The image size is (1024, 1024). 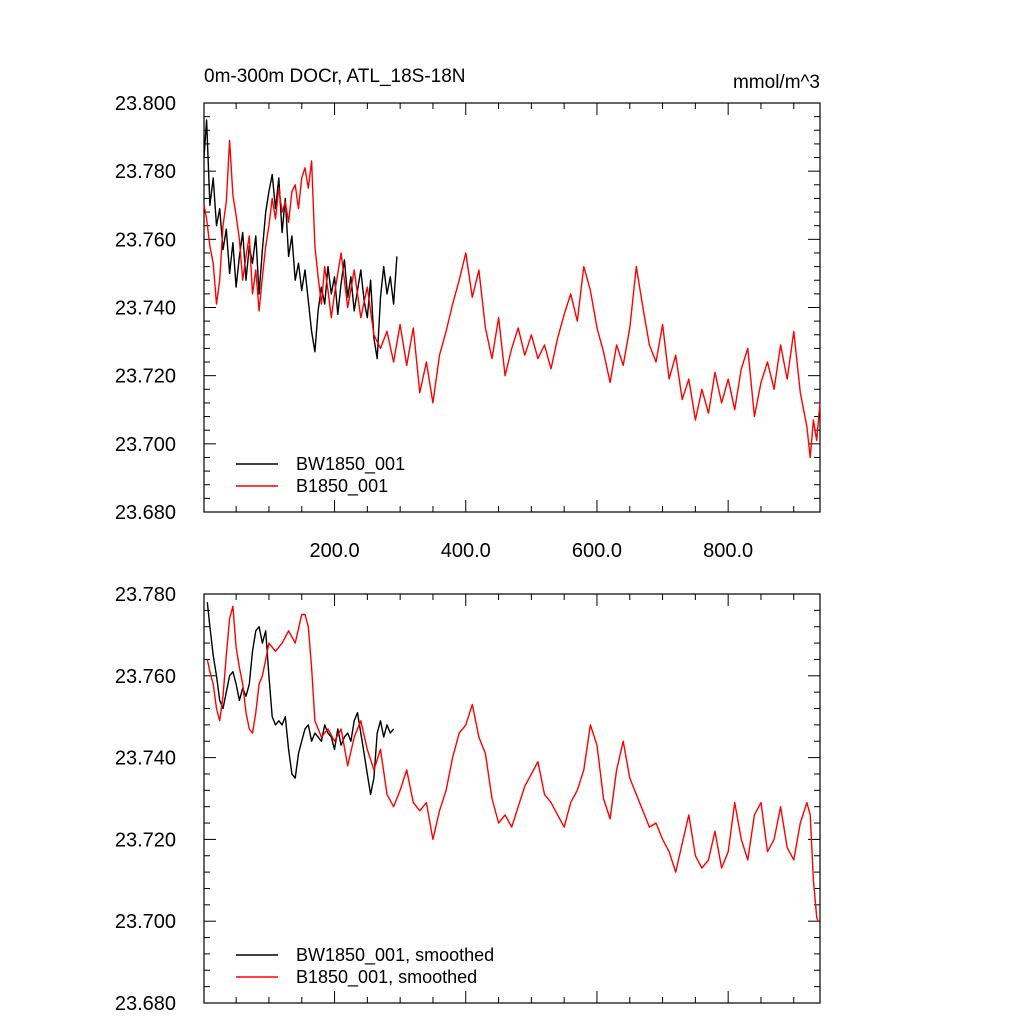 I want to click on bottom-y-tick-label: 23.720, so click(x=145, y=840).